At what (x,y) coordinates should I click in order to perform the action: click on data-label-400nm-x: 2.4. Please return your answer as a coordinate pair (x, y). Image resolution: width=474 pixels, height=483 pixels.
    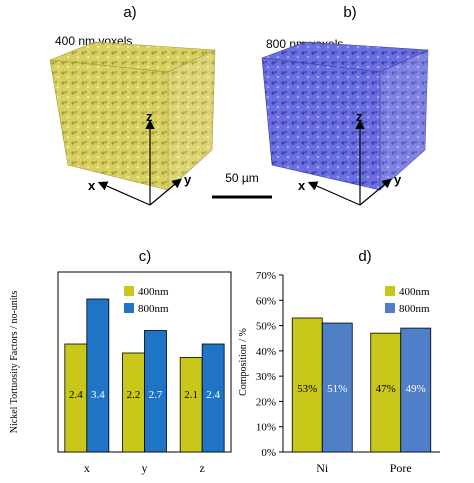
    Looking at the image, I should click on (76, 395).